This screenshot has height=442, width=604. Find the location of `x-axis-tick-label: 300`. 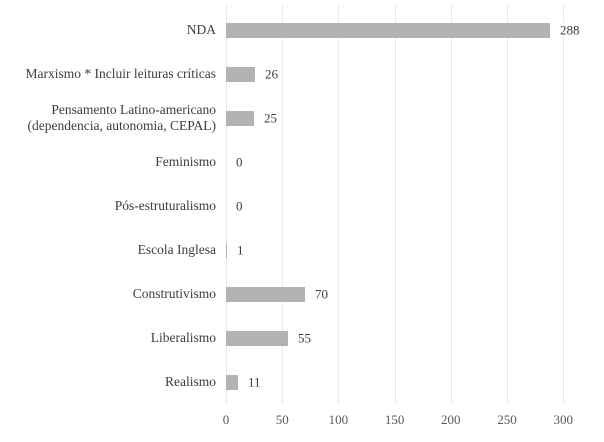

x-axis-tick-label: 300 is located at coordinates (563, 419).